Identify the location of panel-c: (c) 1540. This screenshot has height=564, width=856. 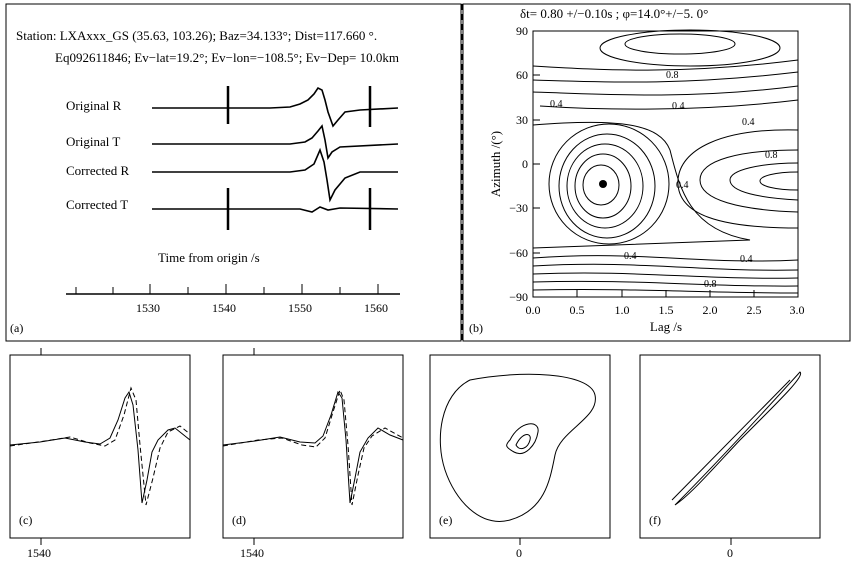
(100, 454).